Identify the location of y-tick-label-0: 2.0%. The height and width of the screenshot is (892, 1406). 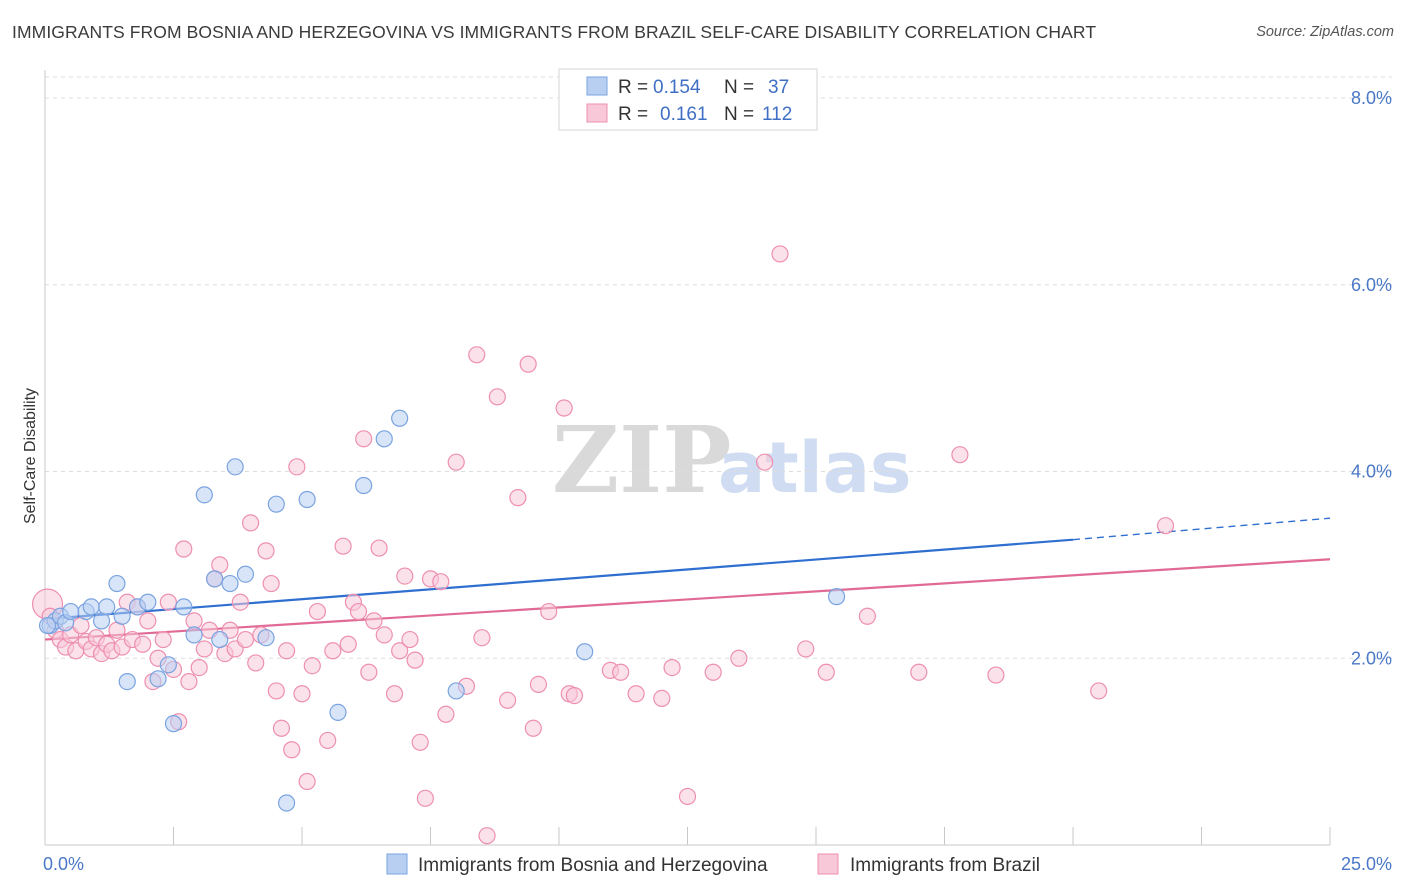
(1371, 658).